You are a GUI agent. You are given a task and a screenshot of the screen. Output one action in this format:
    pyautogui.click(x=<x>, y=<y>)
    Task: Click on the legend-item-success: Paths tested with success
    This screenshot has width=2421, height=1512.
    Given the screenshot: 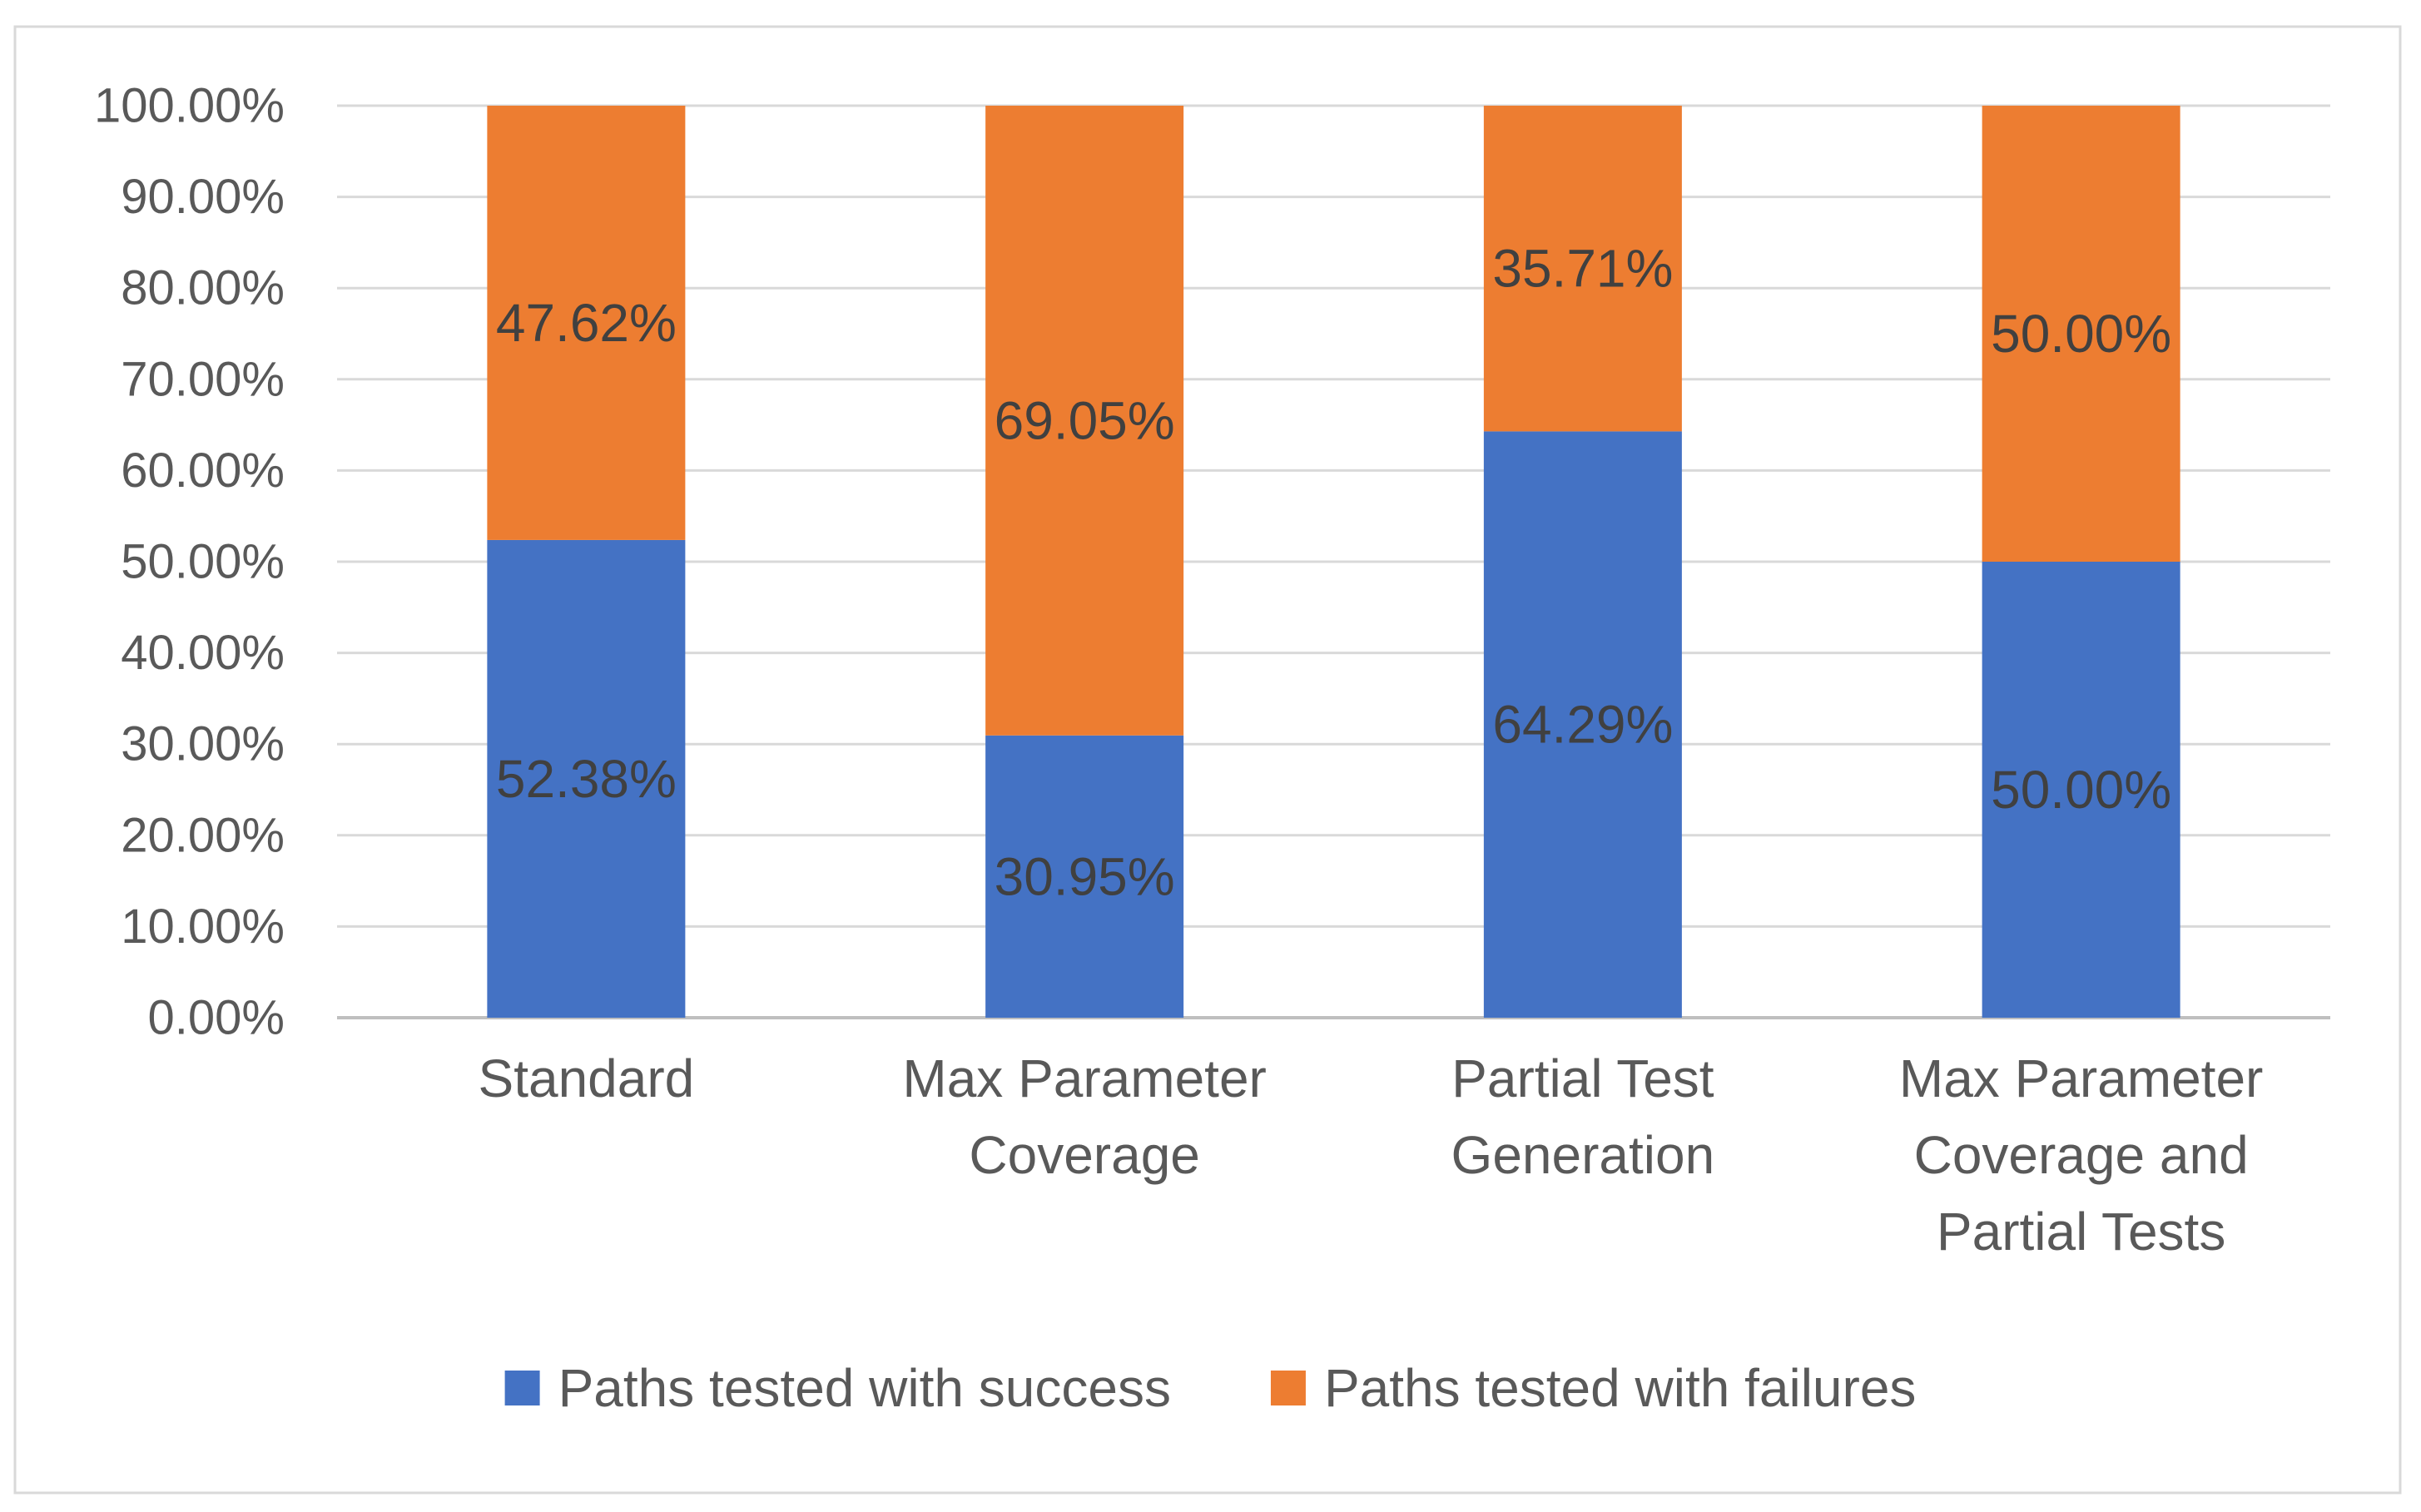 What is the action you would take?
    pyautogui.click(x=837, y=1388)
    